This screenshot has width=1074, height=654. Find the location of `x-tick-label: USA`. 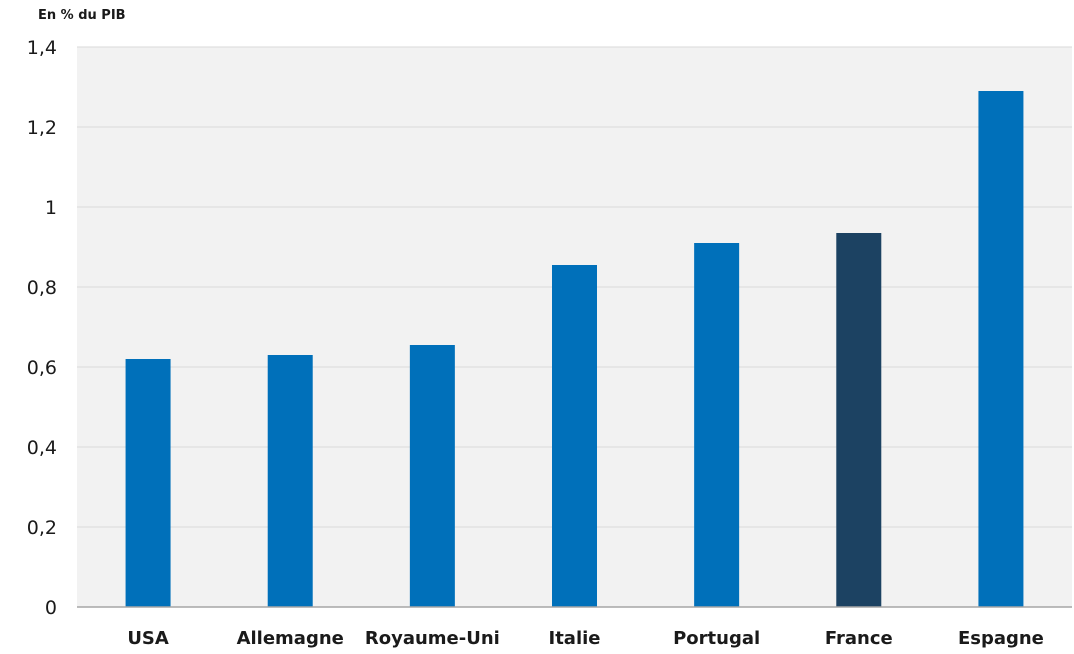

x-tick-label: USA is located at coordinates (148, 638).